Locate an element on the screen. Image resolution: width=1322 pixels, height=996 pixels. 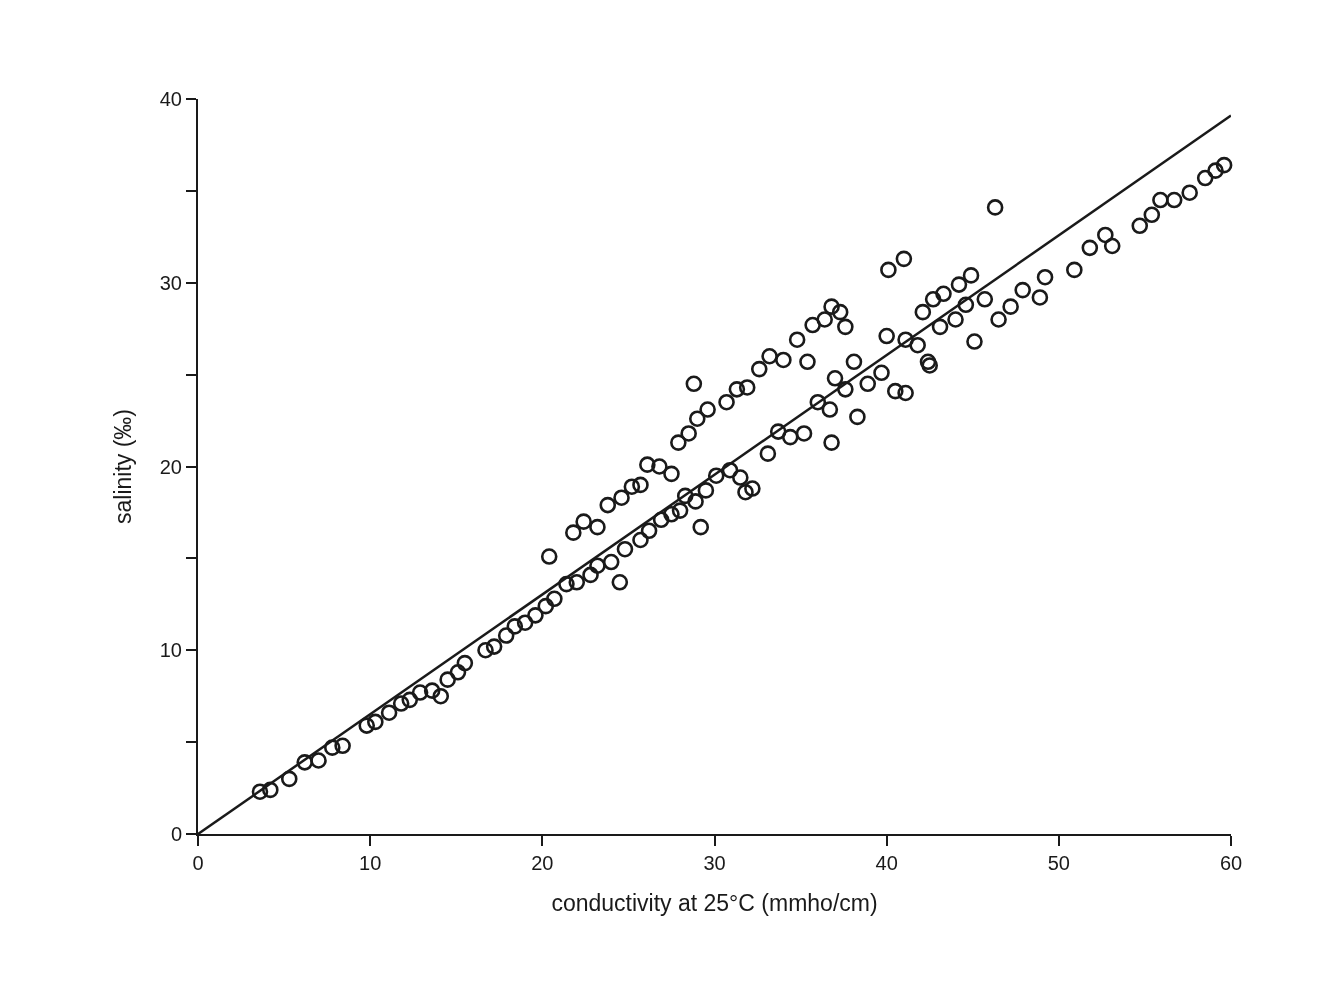
x-tick-label: 20 is located at coordinates (542, 863).